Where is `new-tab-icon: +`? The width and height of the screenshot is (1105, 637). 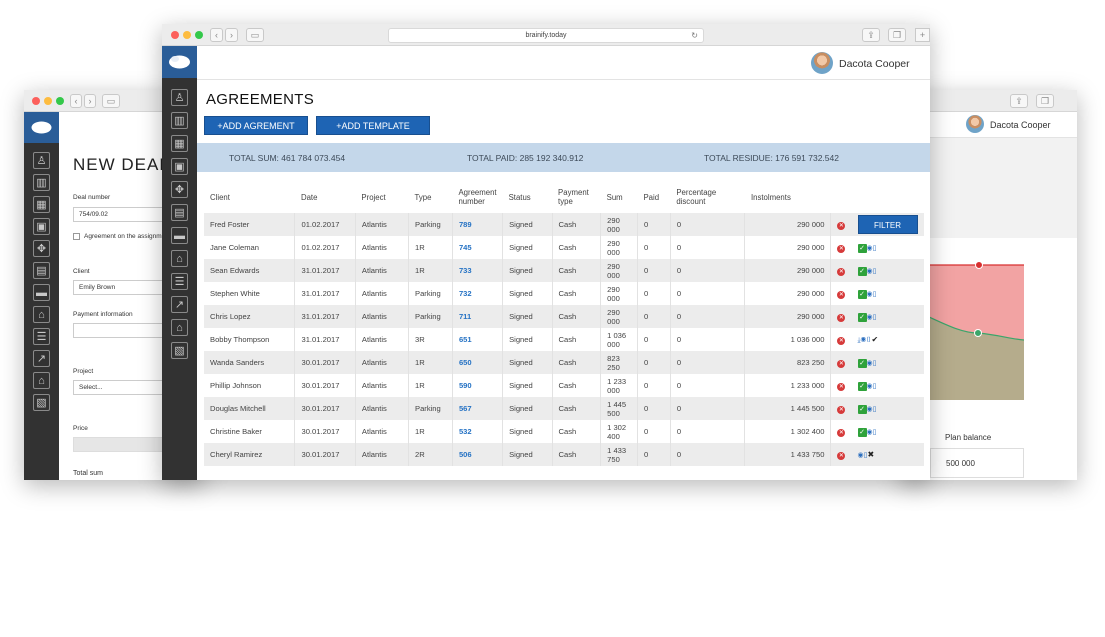 new-tab-icon: + is located at coordinates (922, 35).